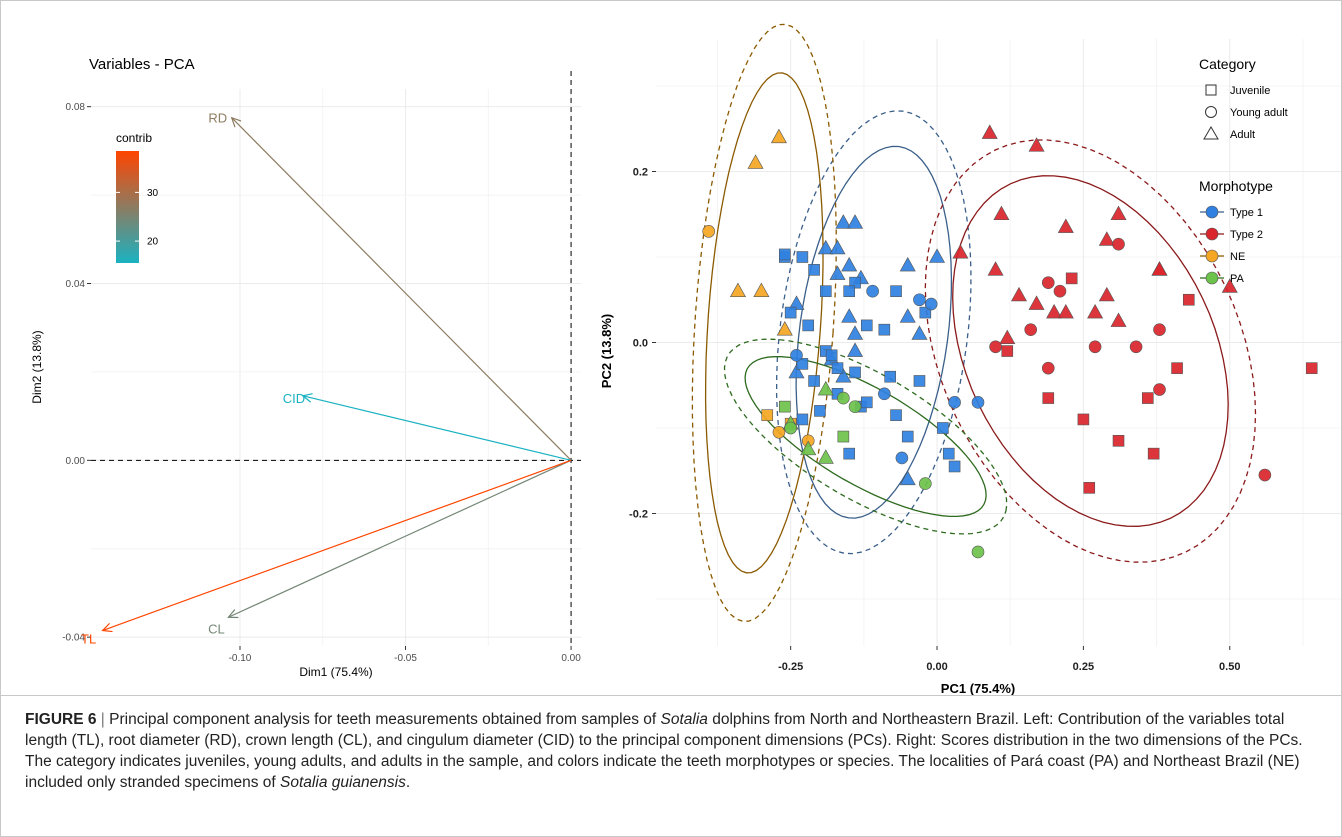  Describe the element at coordinates (73, 638) in the screenshot. I see `y-tick-label: -0.04` at that location.